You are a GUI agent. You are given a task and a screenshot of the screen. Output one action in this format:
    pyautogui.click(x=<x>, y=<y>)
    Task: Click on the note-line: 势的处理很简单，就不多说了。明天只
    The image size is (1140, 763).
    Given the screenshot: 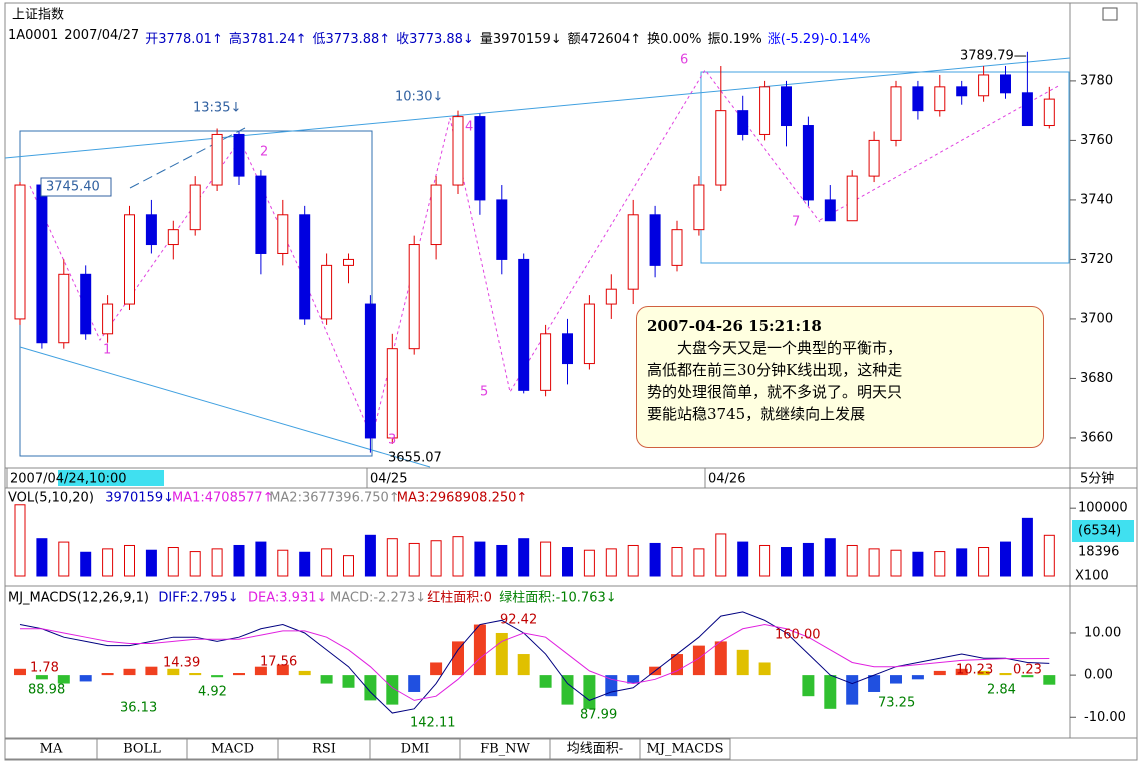 What is the action you would take?
    pyautogui.click(x=775, y=392)
    